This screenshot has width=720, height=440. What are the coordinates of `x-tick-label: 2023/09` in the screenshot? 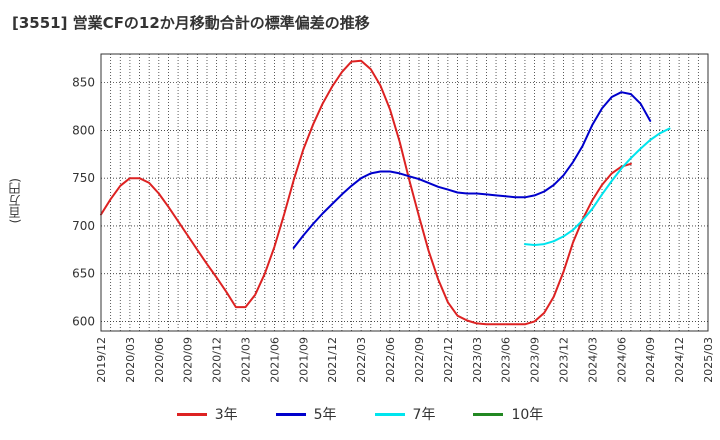 It's located at (535, 360).